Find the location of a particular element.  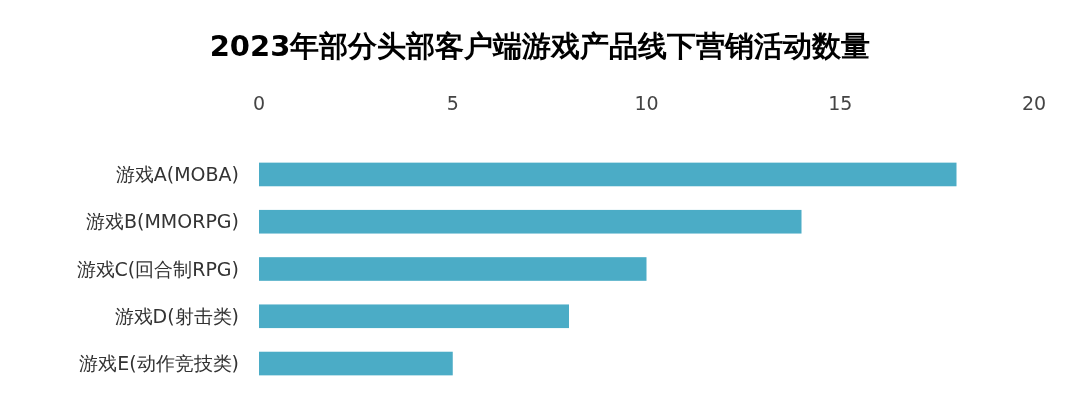

y-tick-label: 游戏C(回合制RPG) is located at coordinates (157, 268).